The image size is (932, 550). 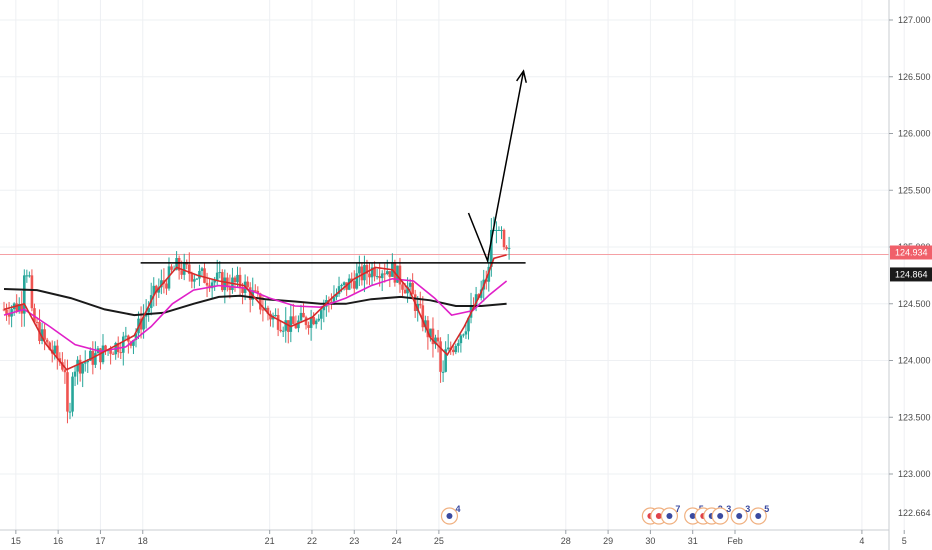 What do you see at coordinates (914, 361) in the screenshot?
I see `y-tick-label: 124.000` at bounding box center [914, 361].